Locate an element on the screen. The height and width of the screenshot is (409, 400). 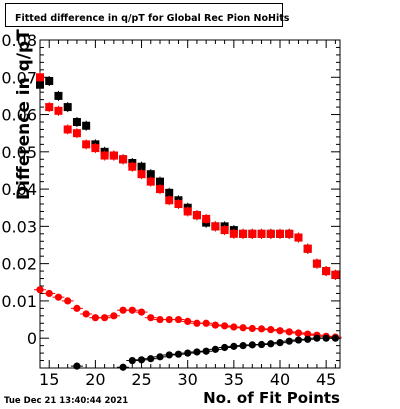
x-tick-label: 15 is located at coordinates (49, 379).